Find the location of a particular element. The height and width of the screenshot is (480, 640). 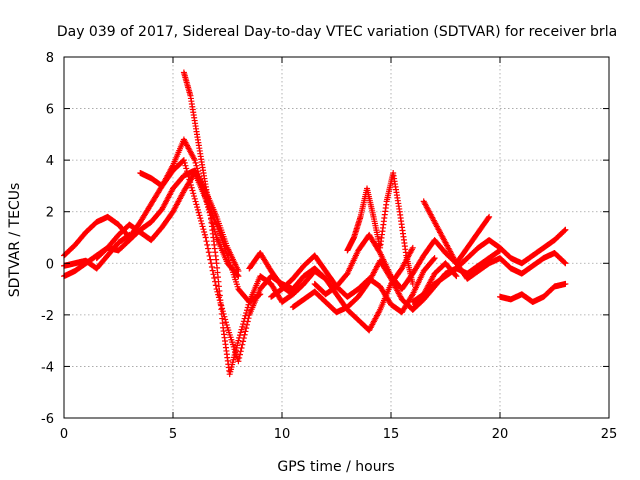

x-tick-label: 20 is located at coordinates (500, 434).